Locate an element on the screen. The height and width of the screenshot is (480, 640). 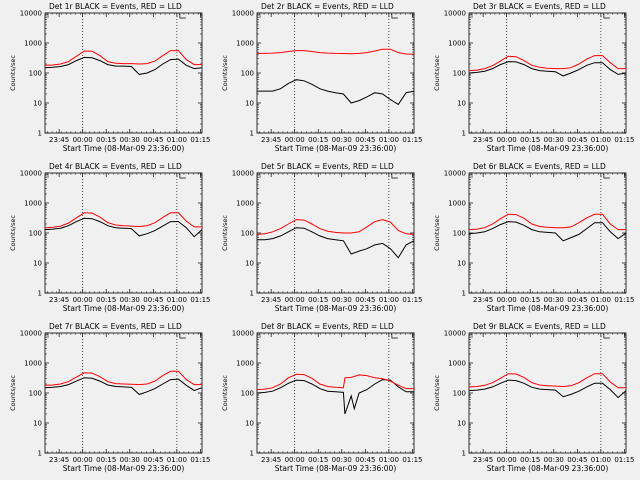
panel-title: Det 5r BLACK = Events, RED = LLD is located at coordinates (327, 166).